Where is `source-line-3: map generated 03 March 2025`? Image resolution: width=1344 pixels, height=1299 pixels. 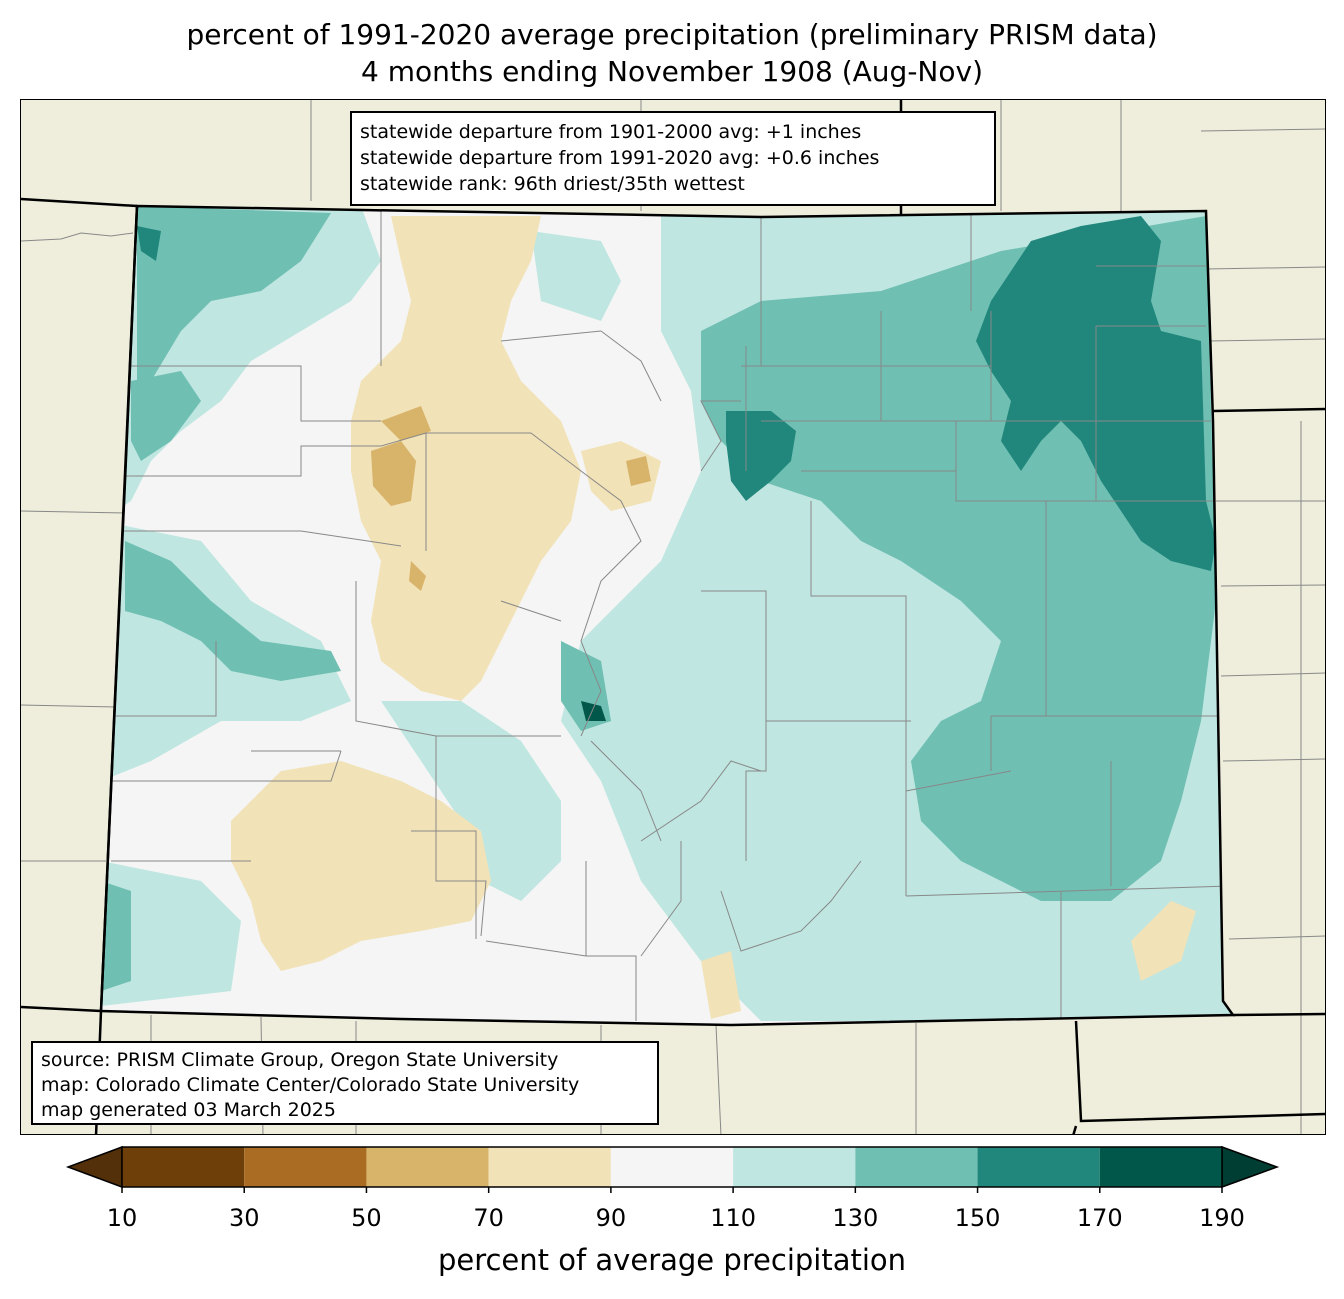 source-line-3: map generated 03 March 2025 is located at coordinates (188, 1110).